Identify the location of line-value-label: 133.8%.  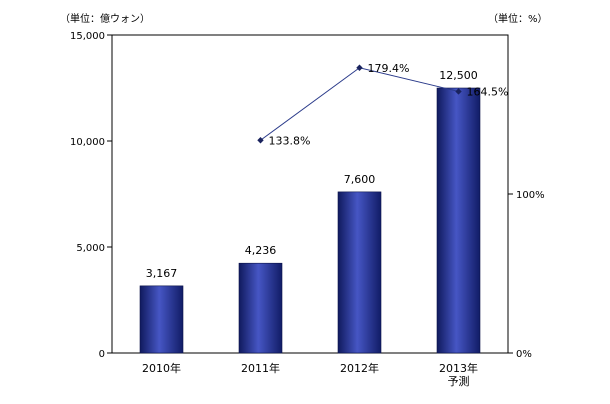
(290, 140).